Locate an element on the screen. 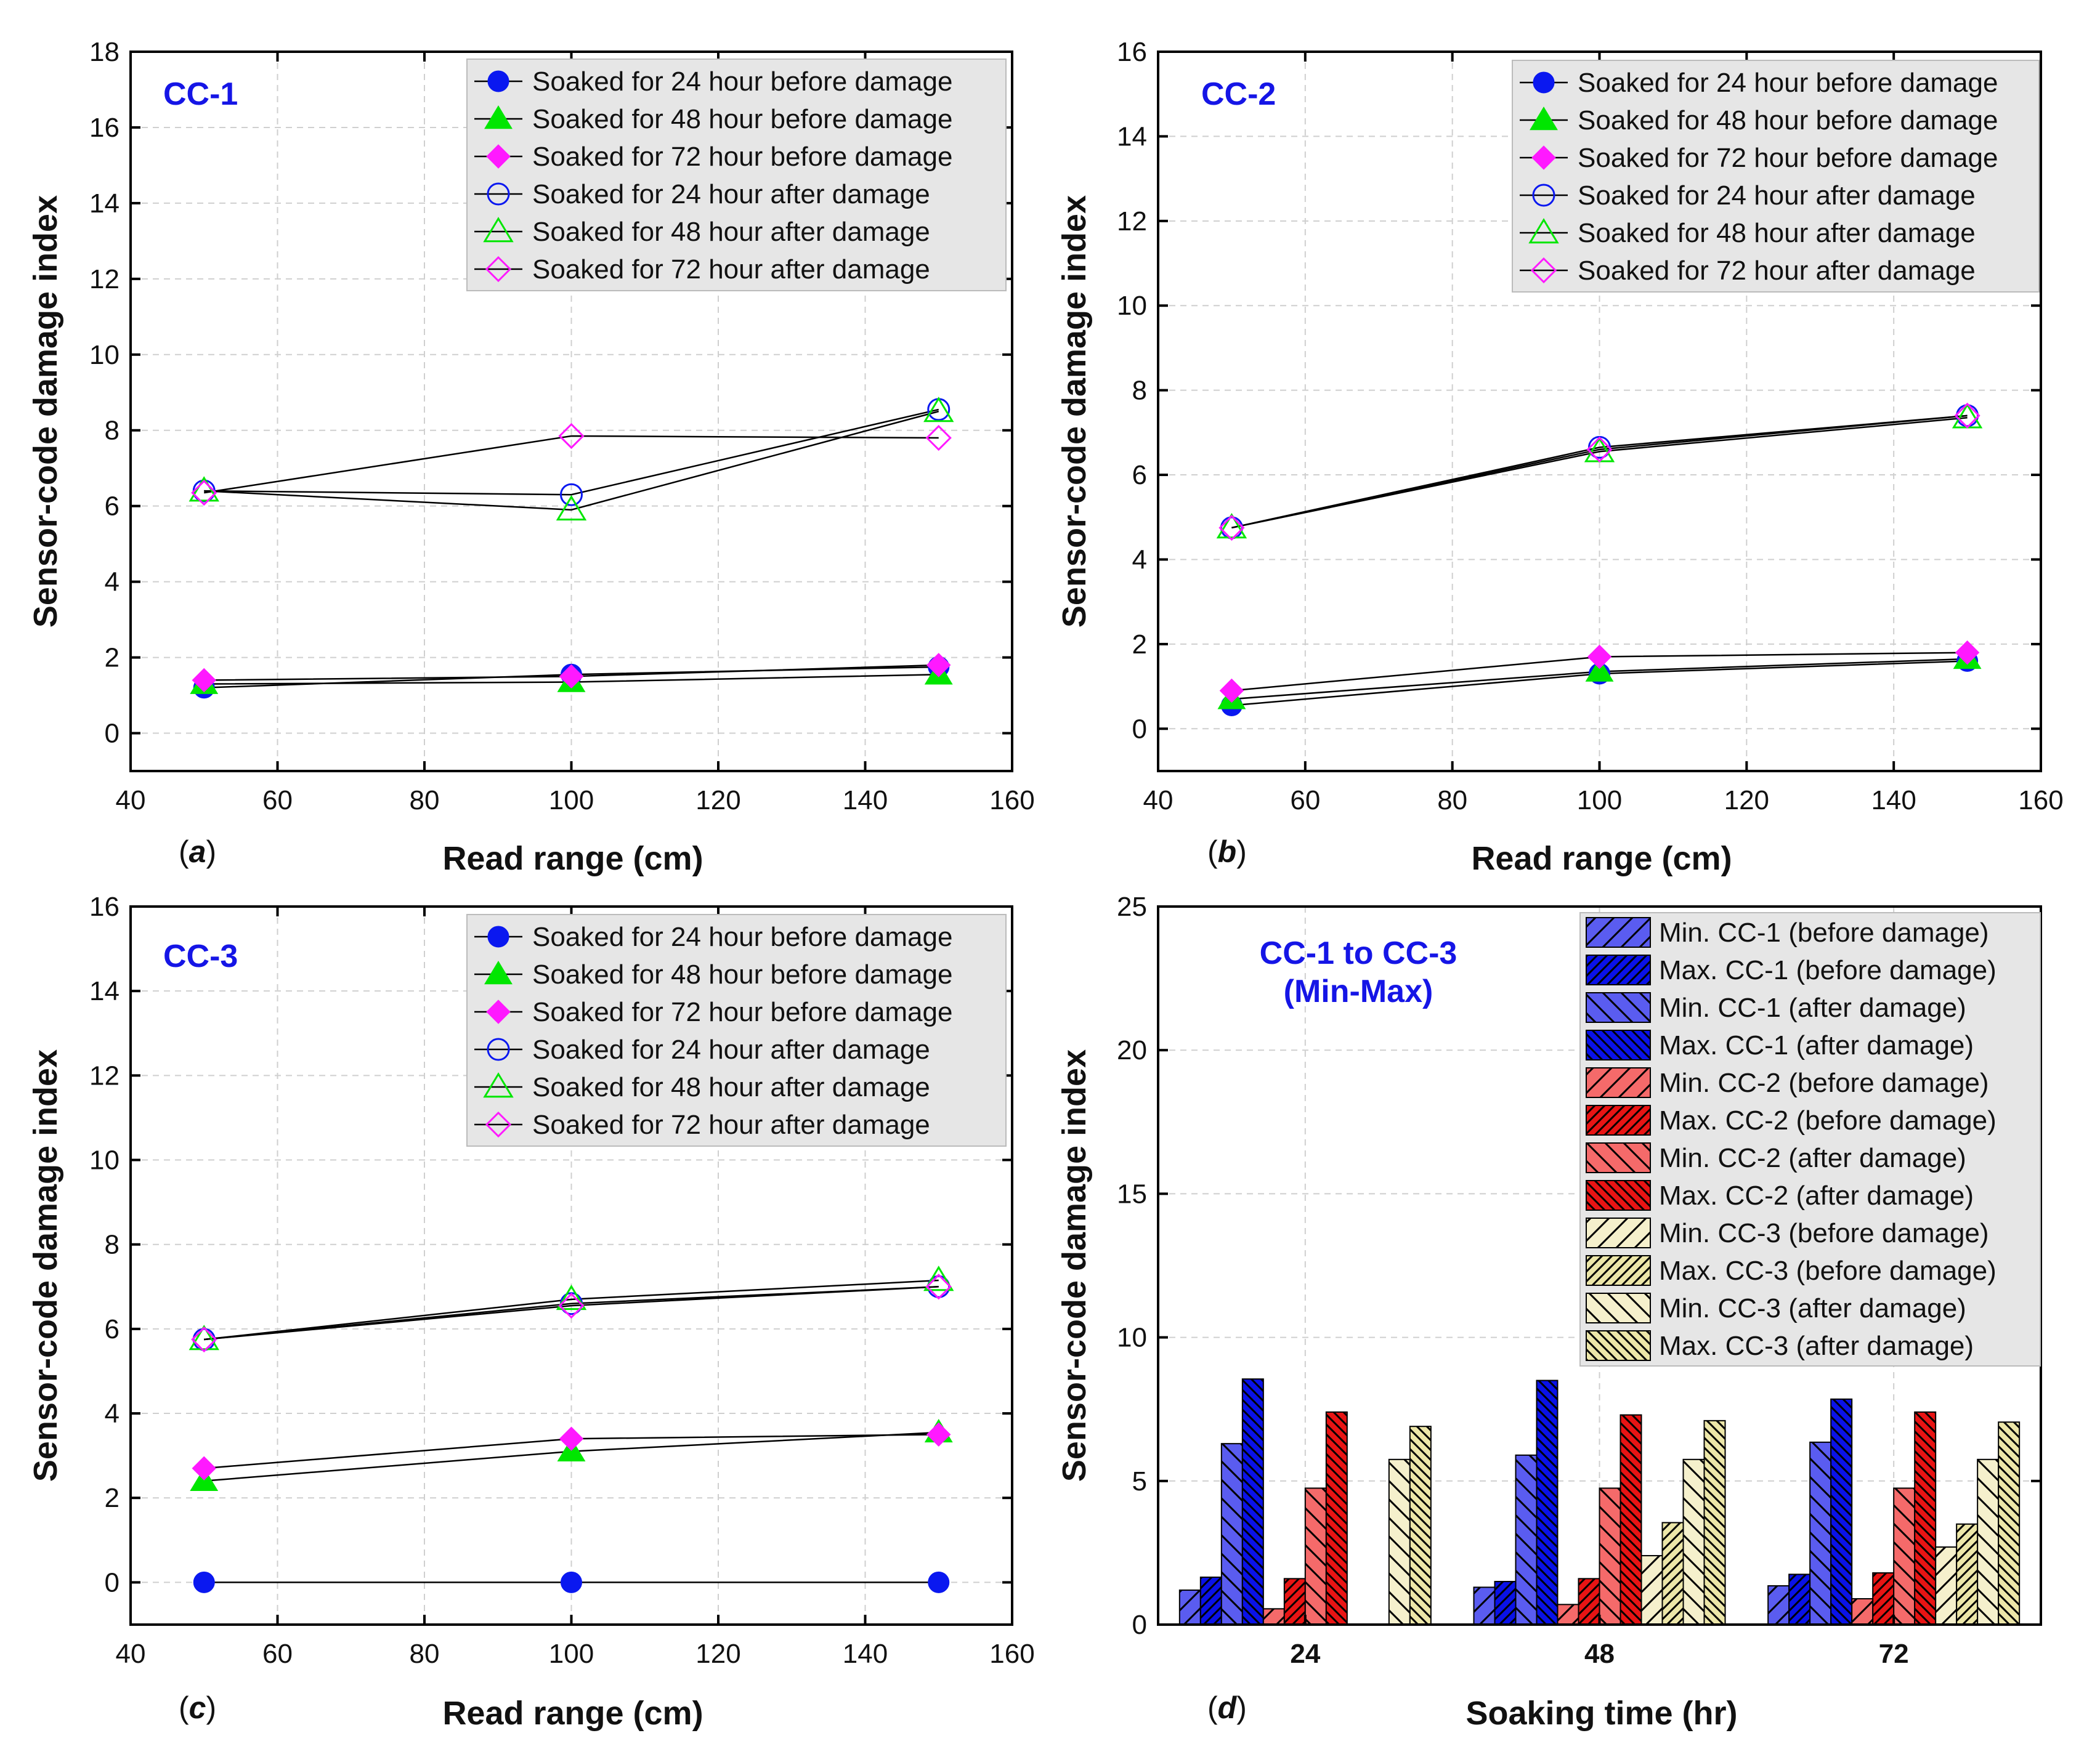 This screenshot has width=2100, height=1741. chart-subtitle: (Min-Max) is located at coordinates (1358, 991).